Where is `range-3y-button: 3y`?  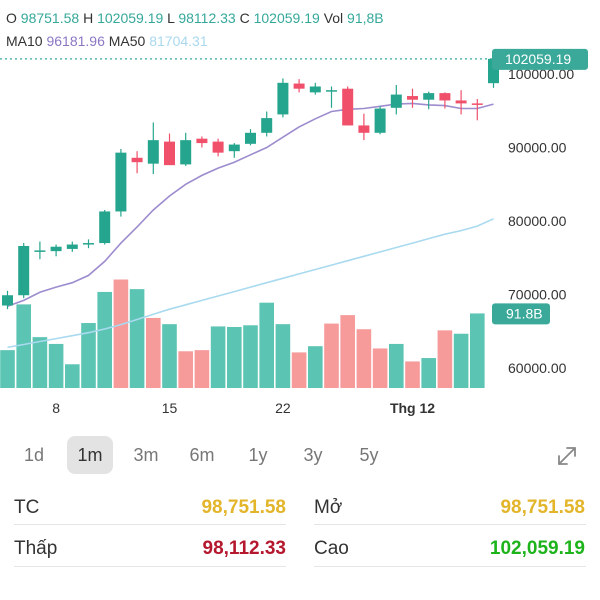 range-3y-button: 3y is located at coordinates (313, 455).